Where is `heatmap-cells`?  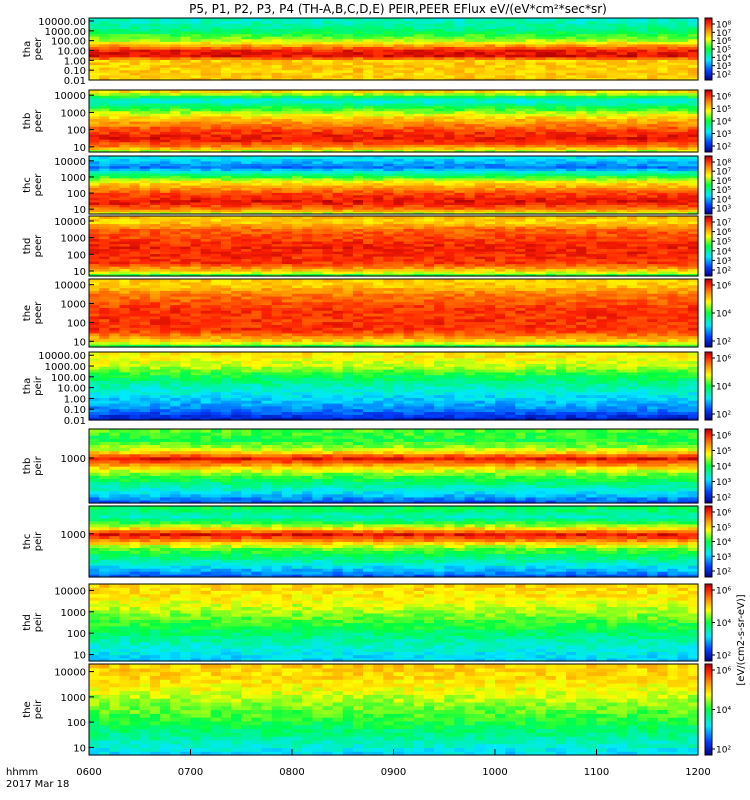
heatmap-cells is located at coordinates (394, 49).